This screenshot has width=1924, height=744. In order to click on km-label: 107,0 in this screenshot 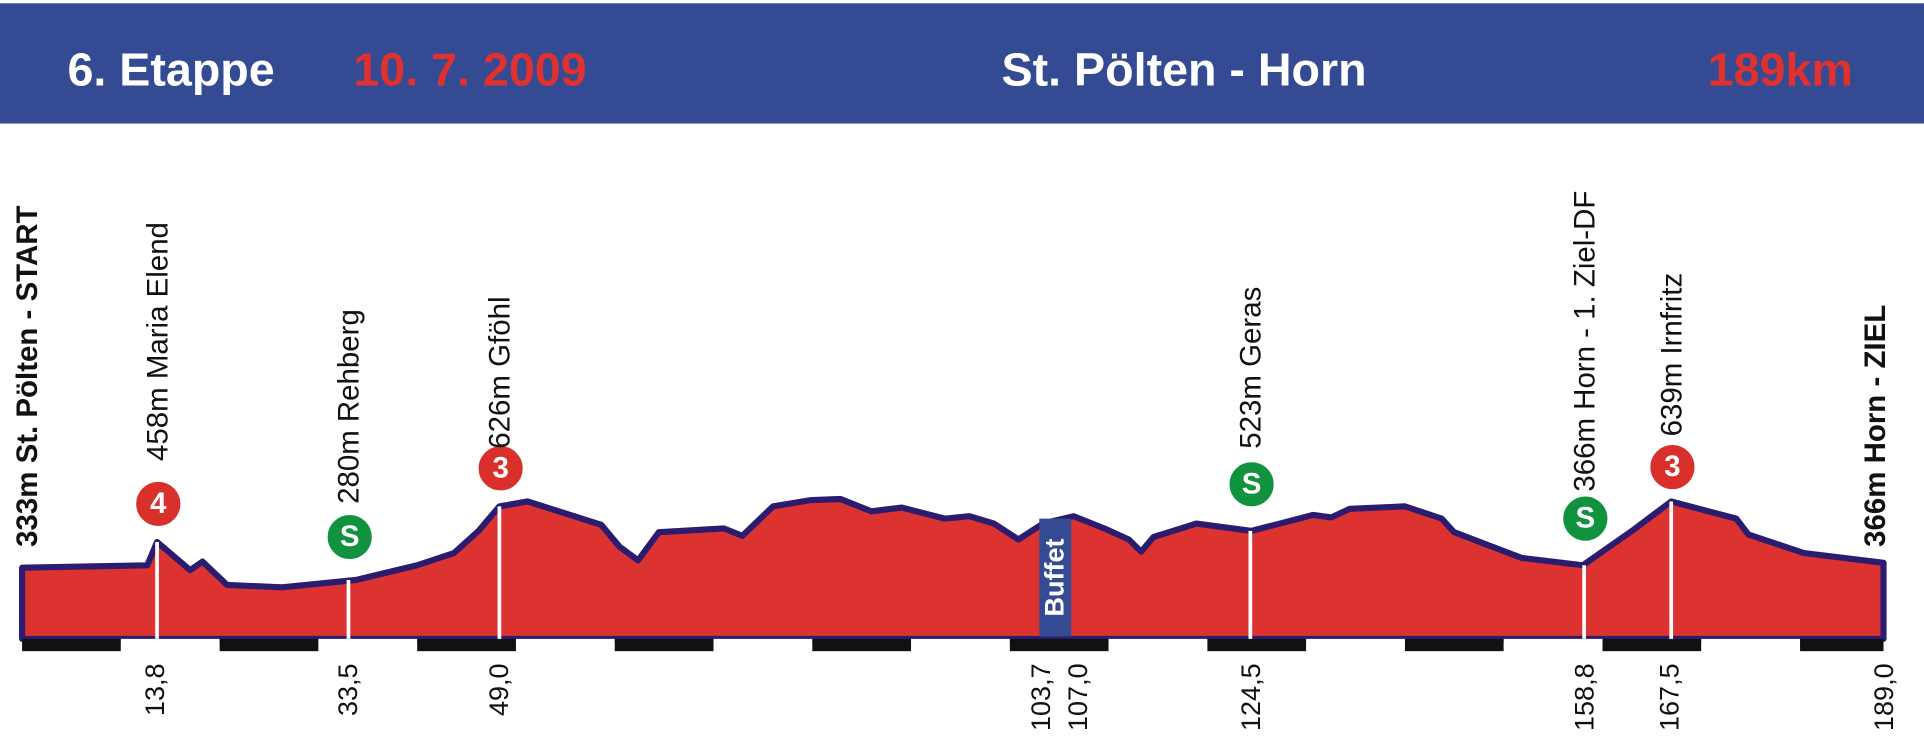, I will do `click(1078, 697)`.